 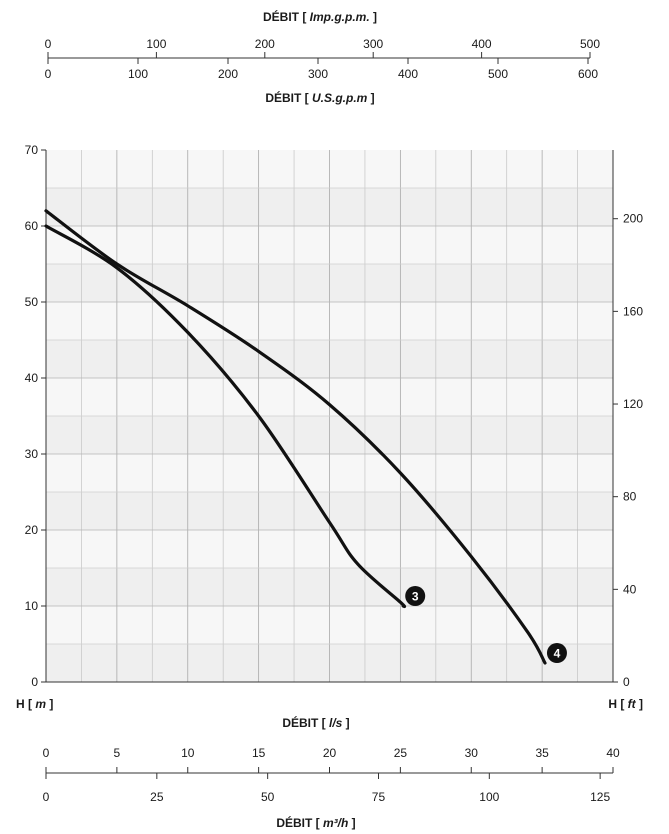 What do you see at coordinates (32, 378) in the screenshot?
I see `y-left-tick-label: 40` at bounding box center [32, 378].